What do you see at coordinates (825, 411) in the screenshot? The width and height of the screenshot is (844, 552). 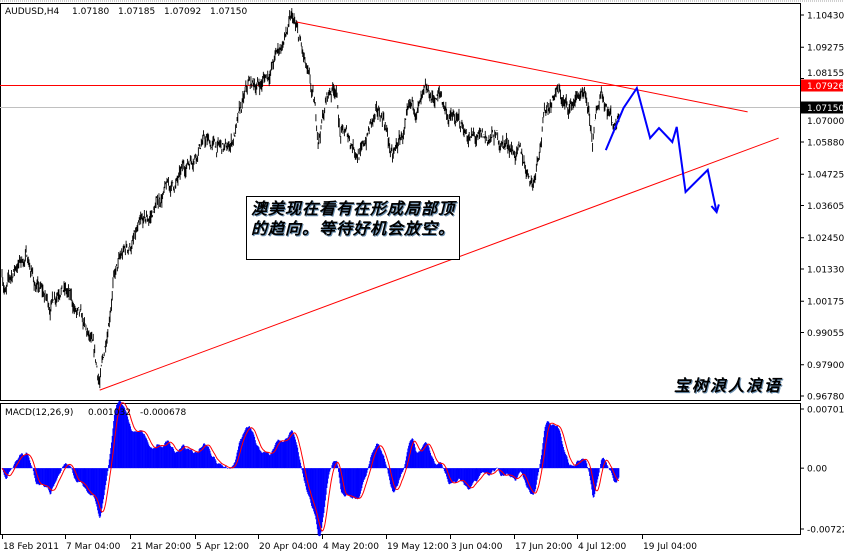 I see `macd-tick-label: 0.007019` at bounding box center [825, 411].